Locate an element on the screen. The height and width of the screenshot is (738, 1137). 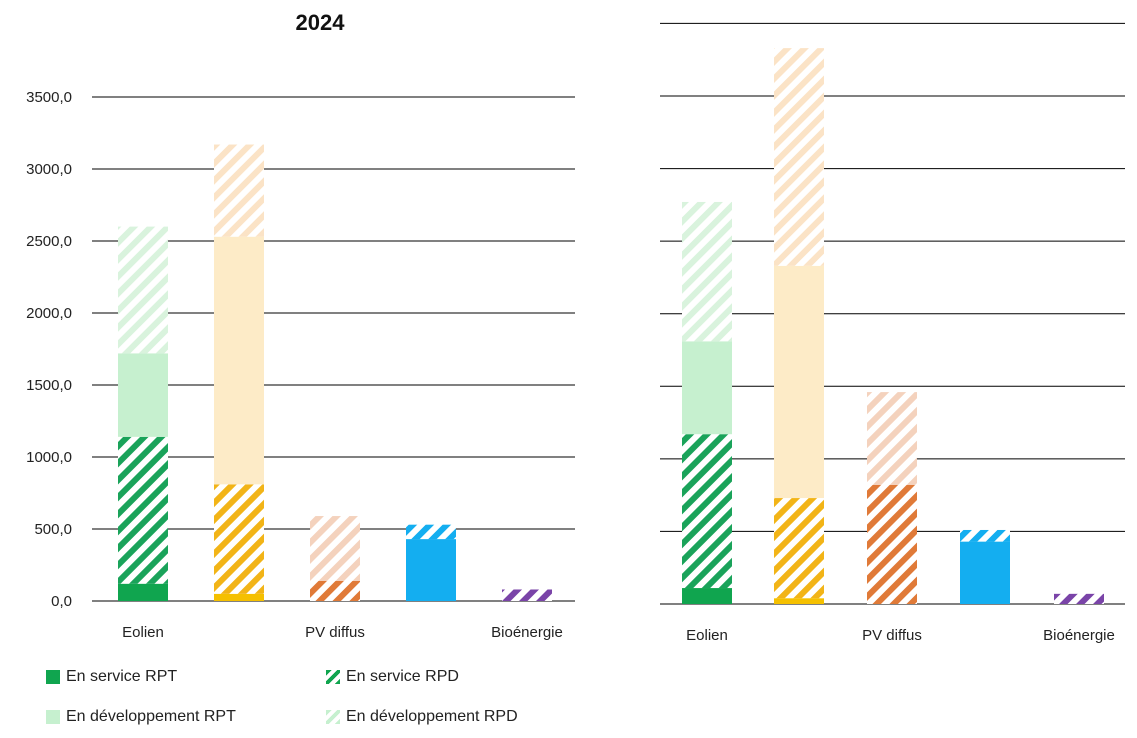
legend-label-en-service-rpt: En service RPT is located at coordinates (122, 676).